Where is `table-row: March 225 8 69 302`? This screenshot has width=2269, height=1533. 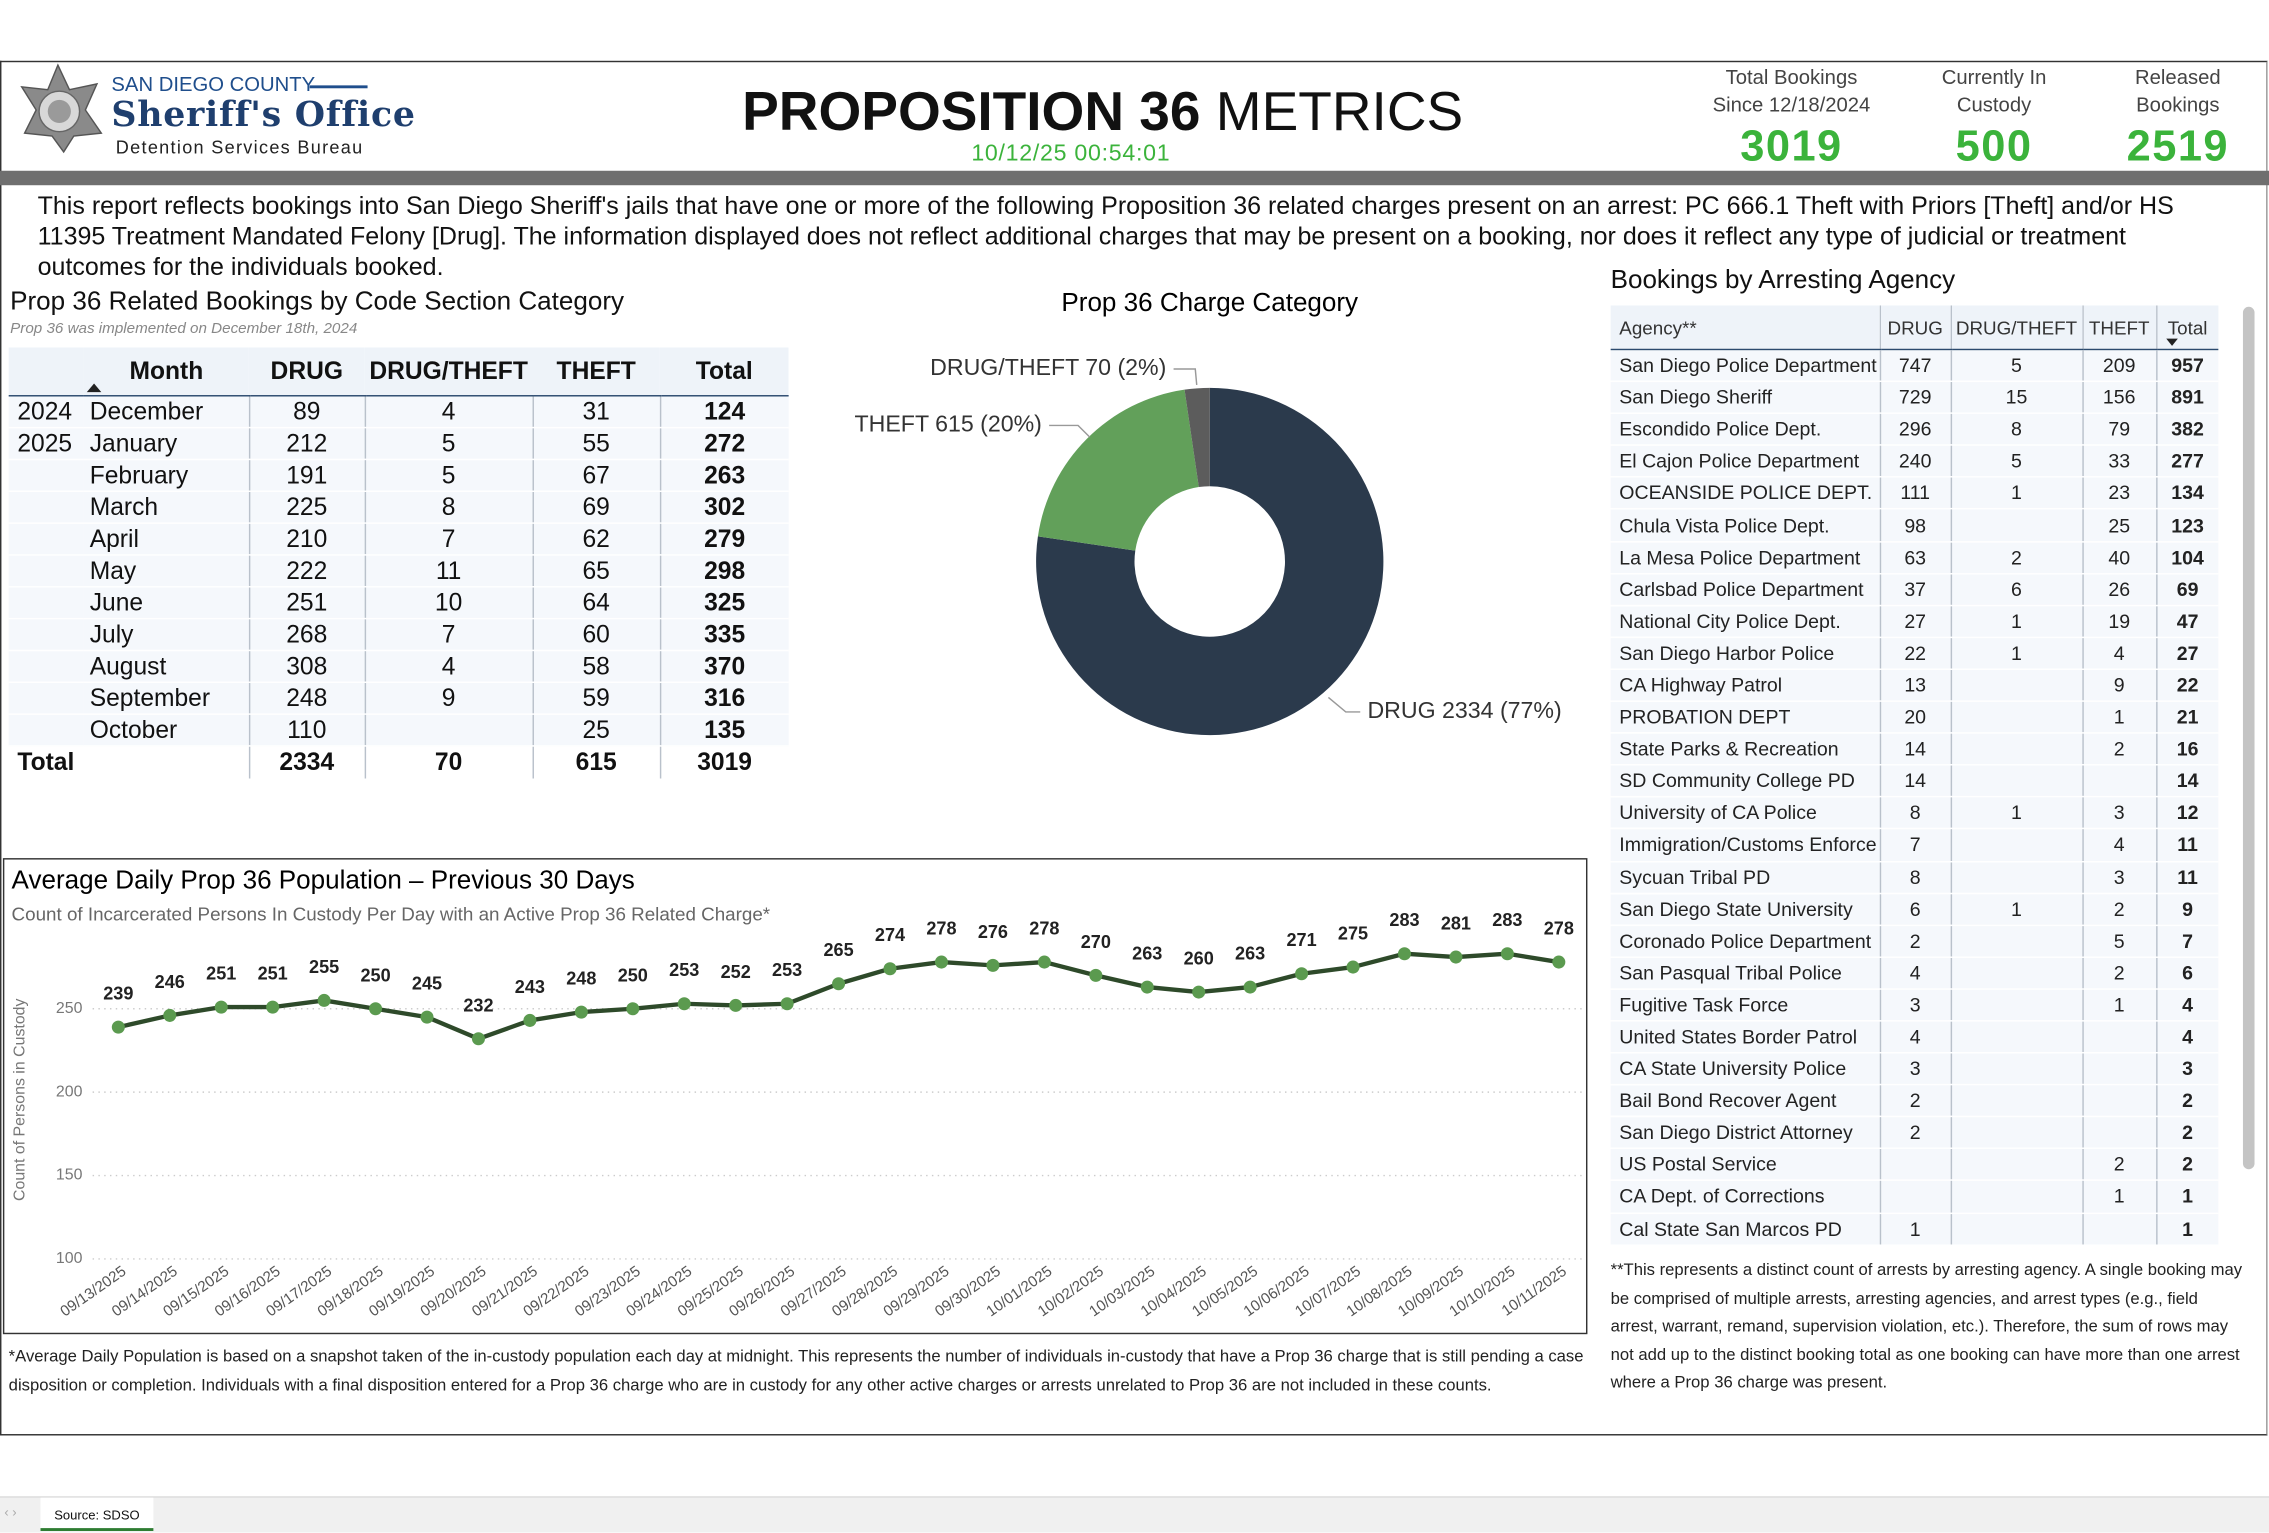
table-row: March 225 8 69 302 is located at coordinates (398, 507).